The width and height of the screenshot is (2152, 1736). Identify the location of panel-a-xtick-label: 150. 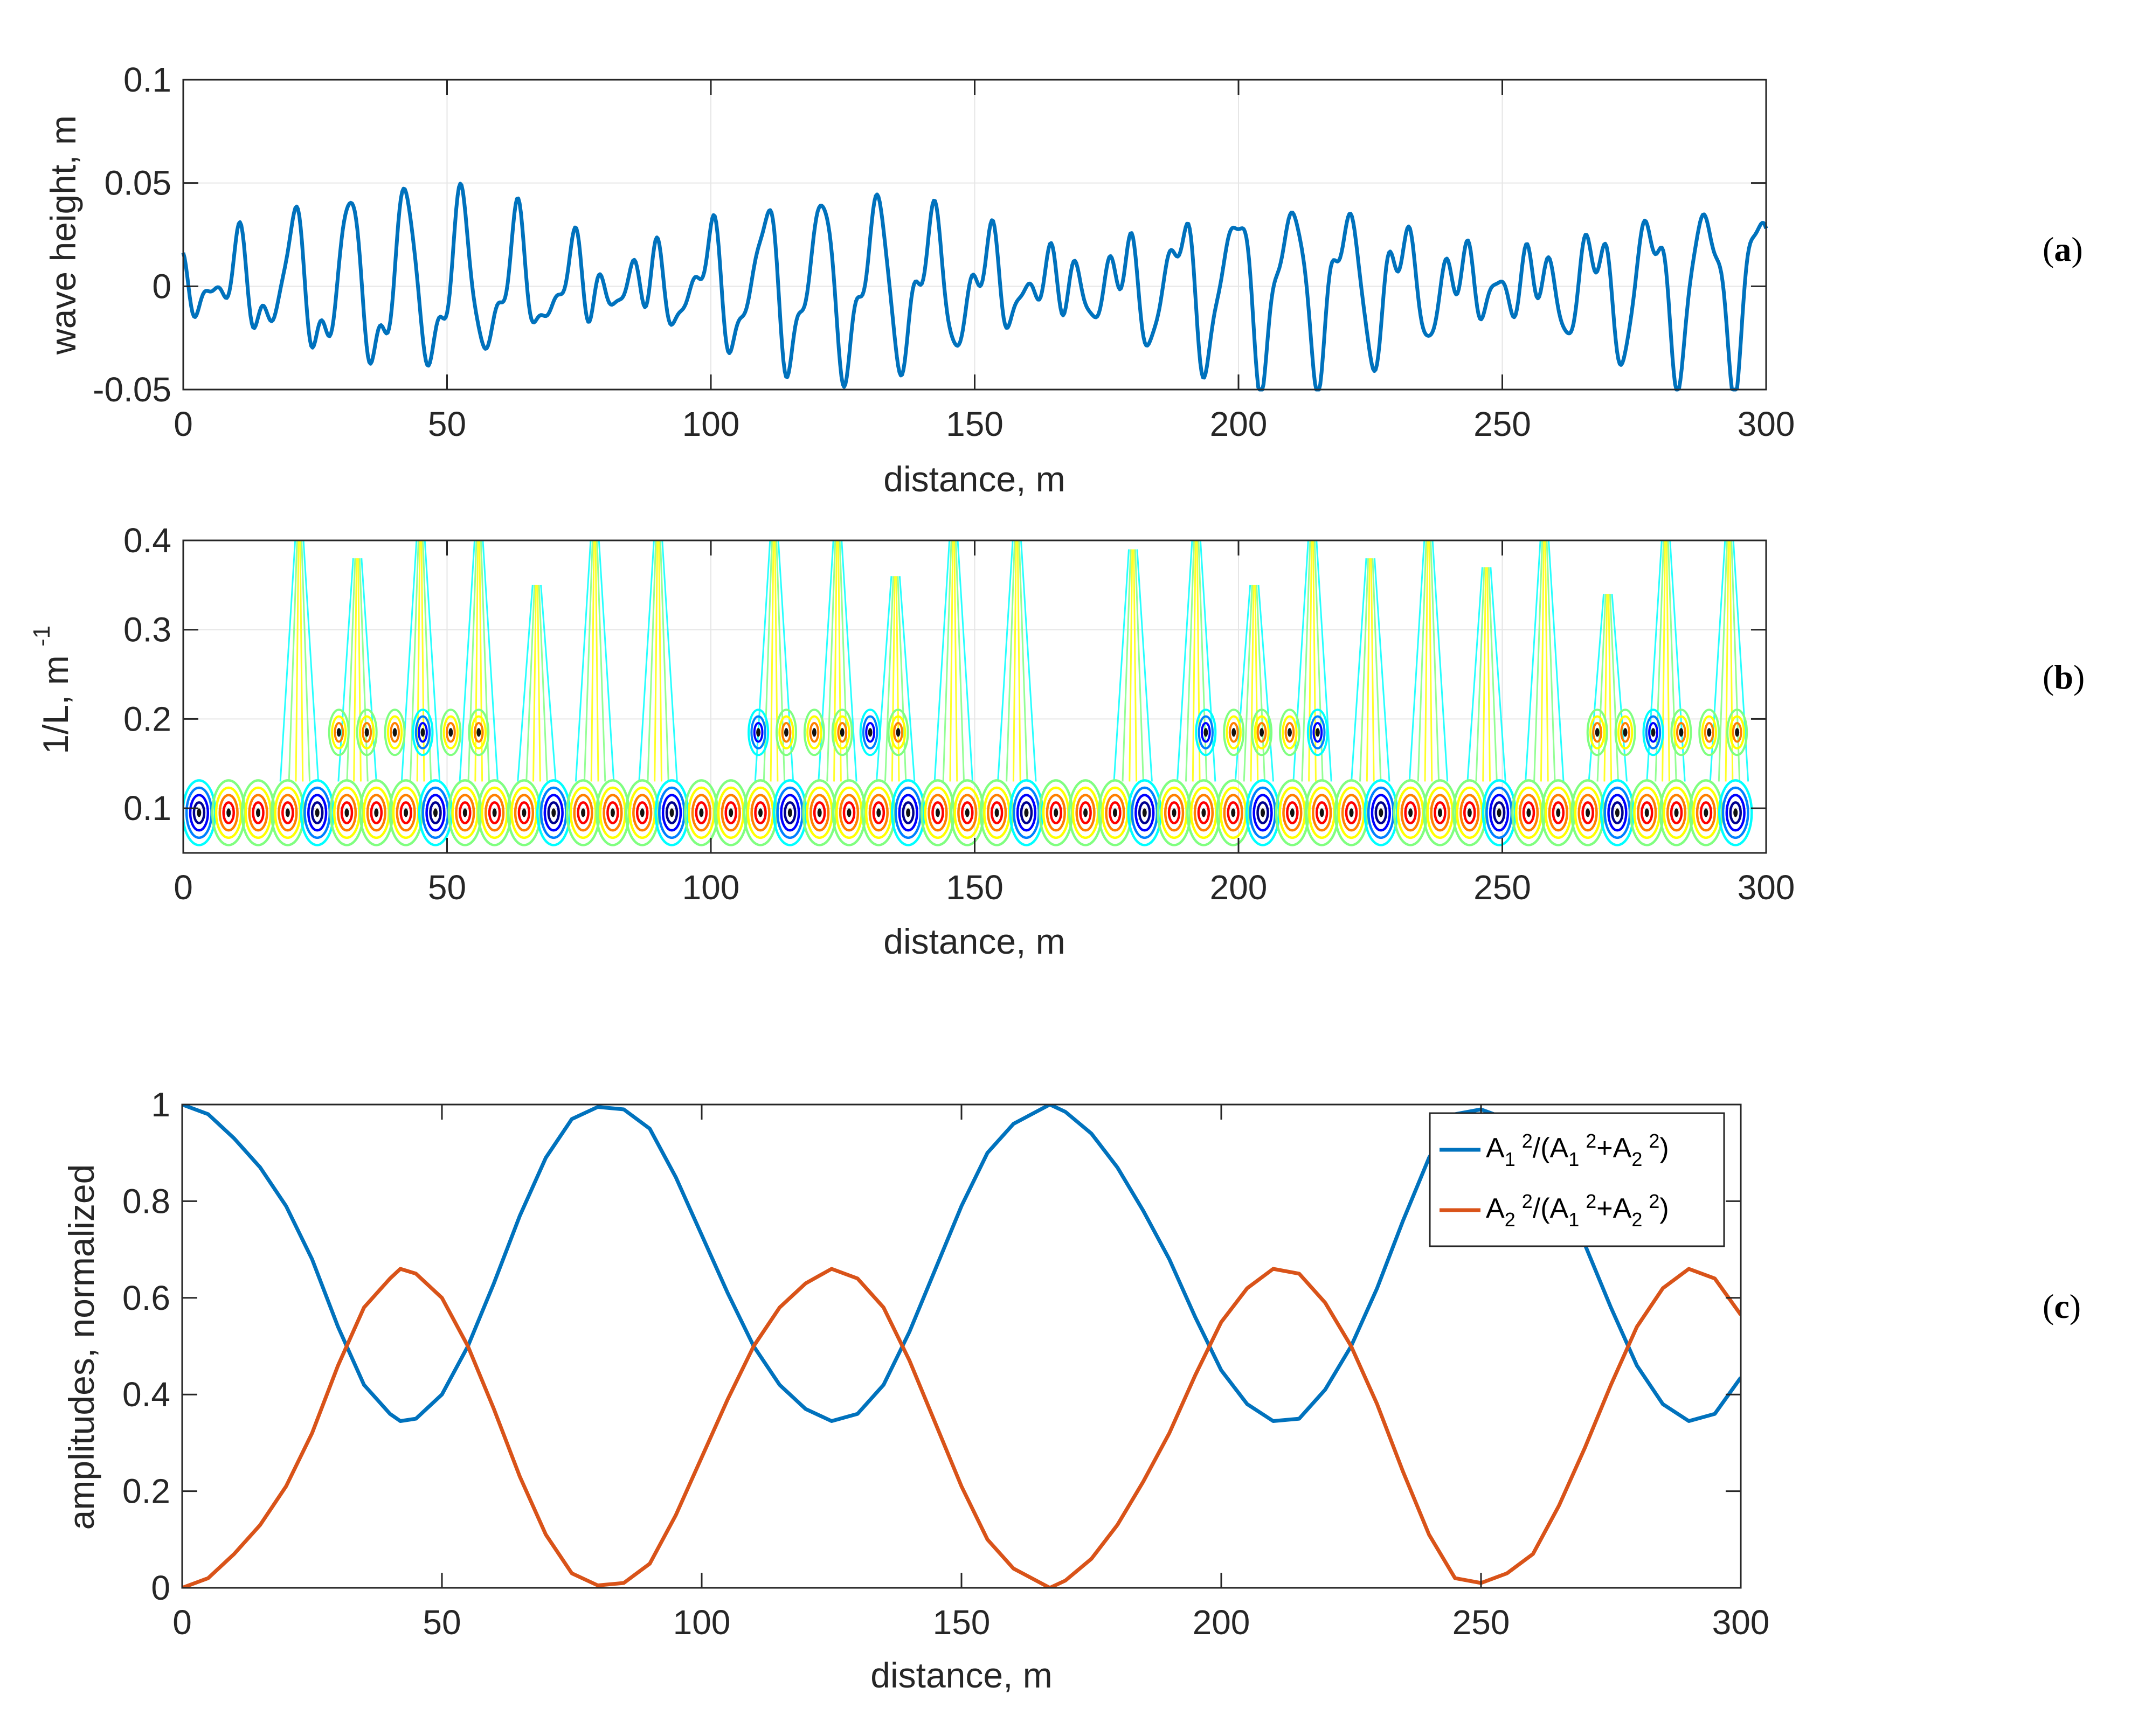
(975, 424).